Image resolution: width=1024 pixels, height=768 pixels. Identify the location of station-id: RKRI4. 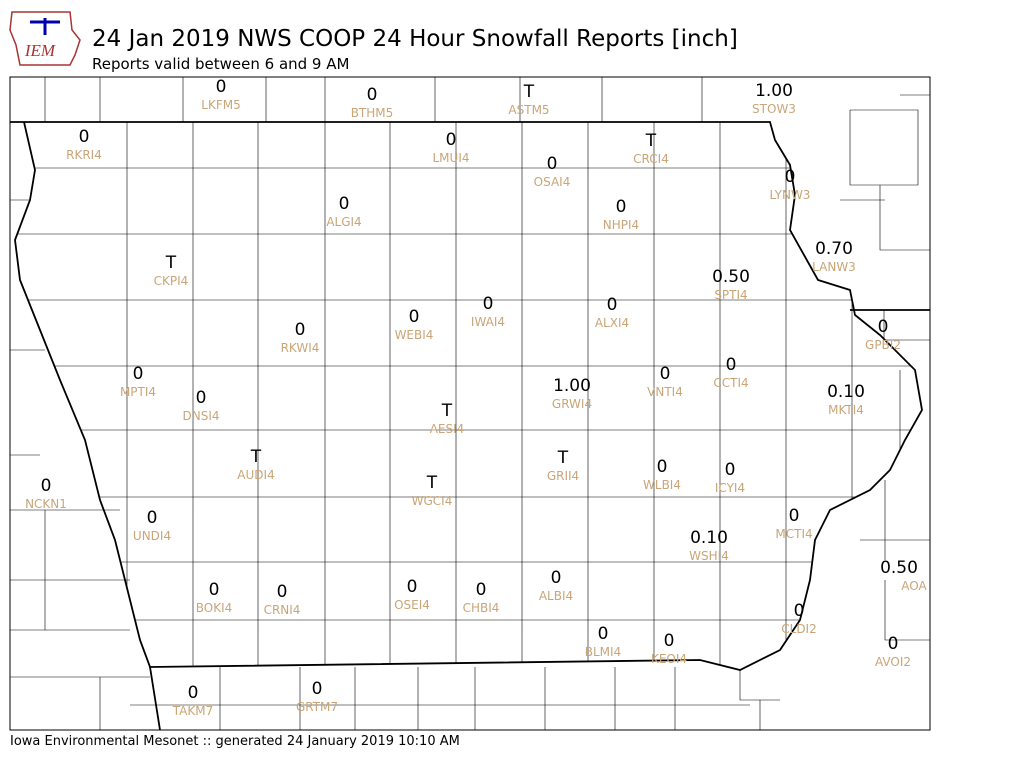
(84, 155).